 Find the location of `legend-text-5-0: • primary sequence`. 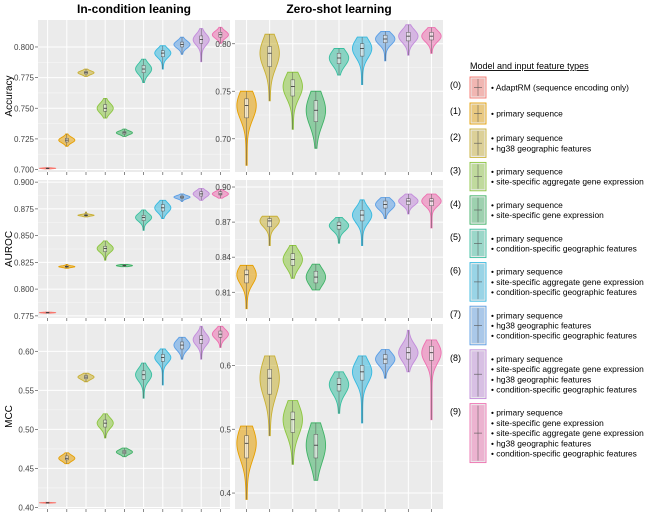

legend-text-5-0: • primary sequence is located at coordinates (527, 238).